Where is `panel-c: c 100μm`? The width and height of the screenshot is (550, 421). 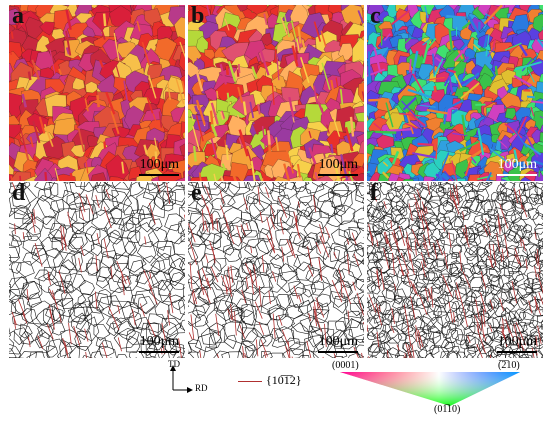 panel-c: c 100μm is located at coordinates (455, 93).